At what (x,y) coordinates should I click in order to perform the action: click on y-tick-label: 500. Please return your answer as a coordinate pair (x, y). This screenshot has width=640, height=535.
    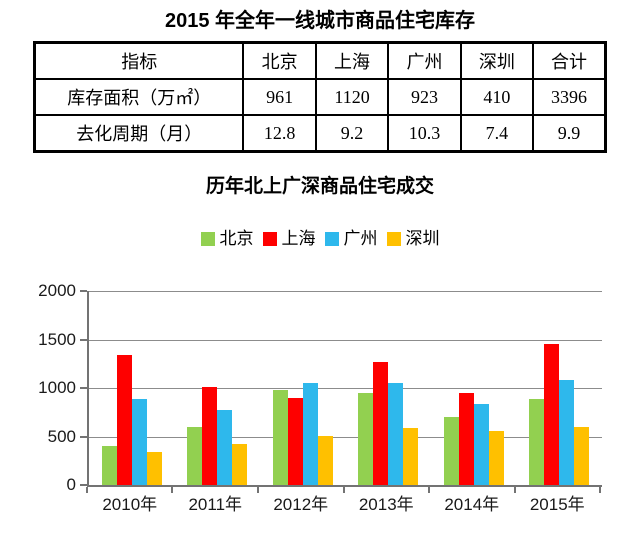
    Looking at the image, I should click on (61, 436).